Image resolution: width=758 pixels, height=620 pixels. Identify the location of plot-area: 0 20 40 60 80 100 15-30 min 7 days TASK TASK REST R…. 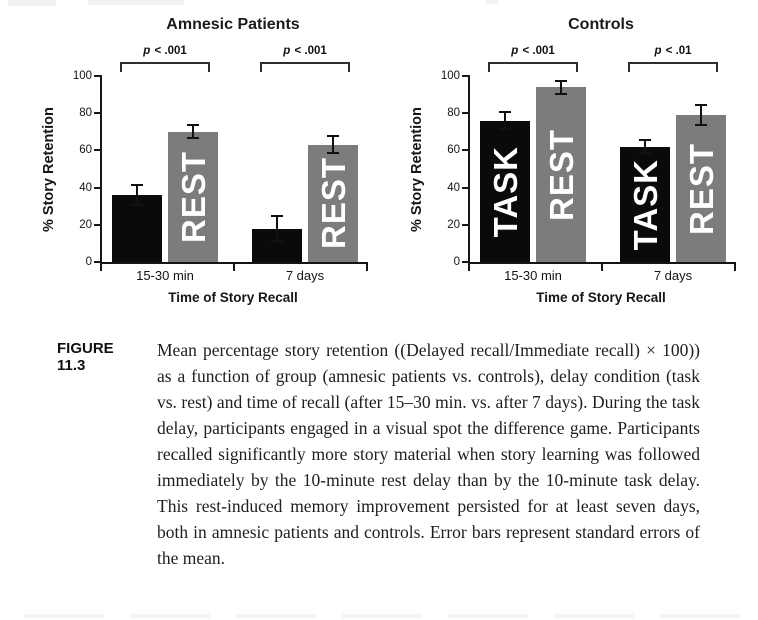
(588, 164).